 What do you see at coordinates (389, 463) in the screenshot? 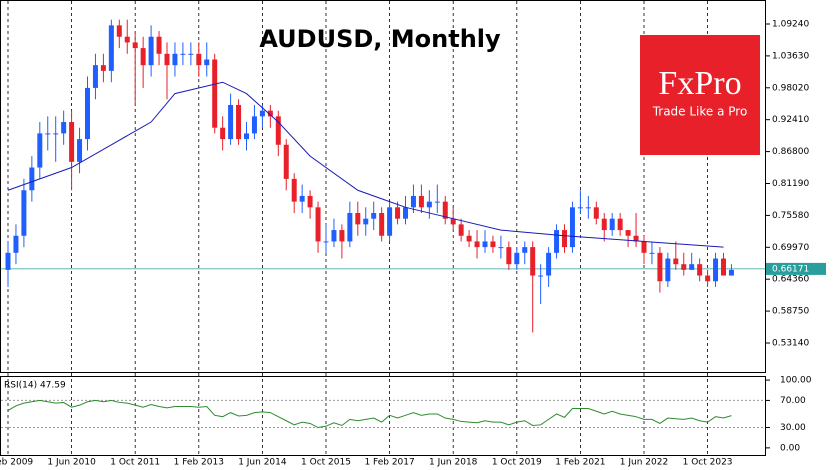
I see `x-tick-label: 1 Feb 2017` at bounding box center [389, 463].